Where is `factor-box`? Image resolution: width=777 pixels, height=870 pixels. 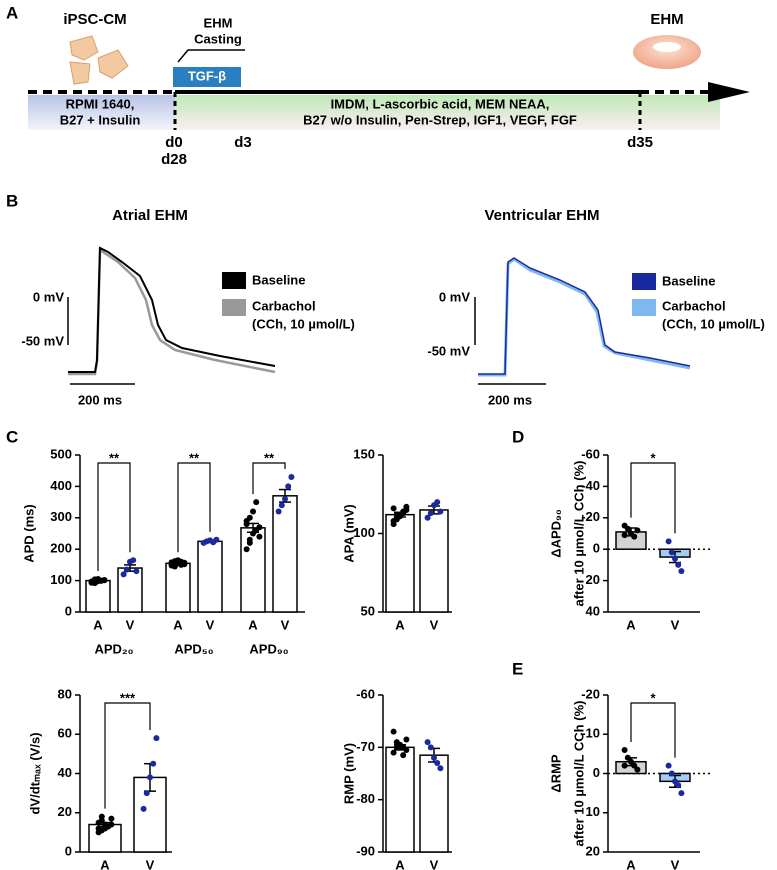 factor-box is located at coordinates (207, 77).